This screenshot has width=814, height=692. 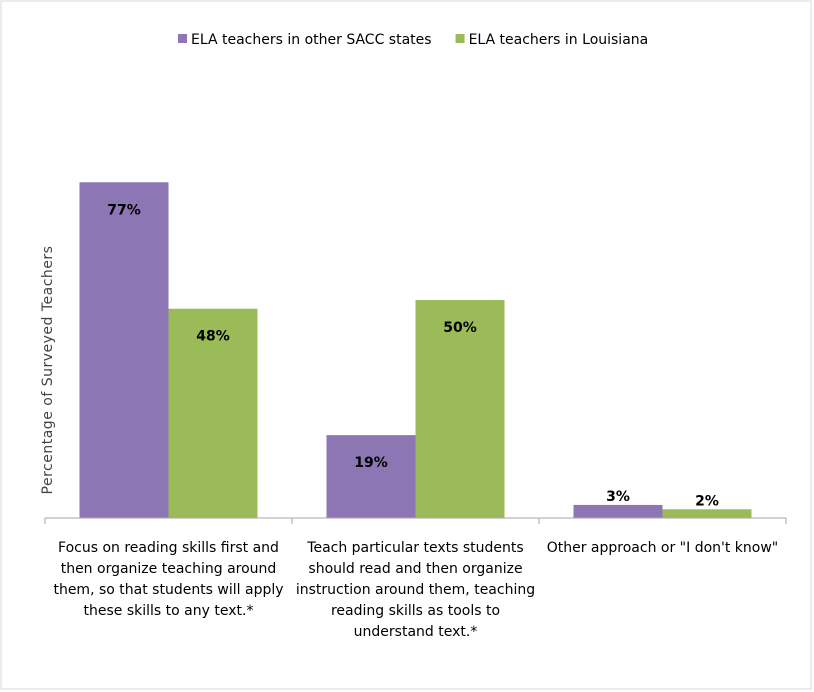 What do you see at coordinates (48, 370) in the screenshot?
I see `y-axis-label: Percentage of Surveyed Teachers` at bounding box center [48, 370].